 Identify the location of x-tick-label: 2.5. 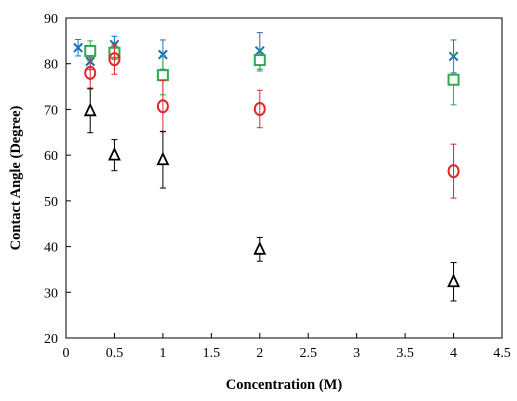
(308, 353).